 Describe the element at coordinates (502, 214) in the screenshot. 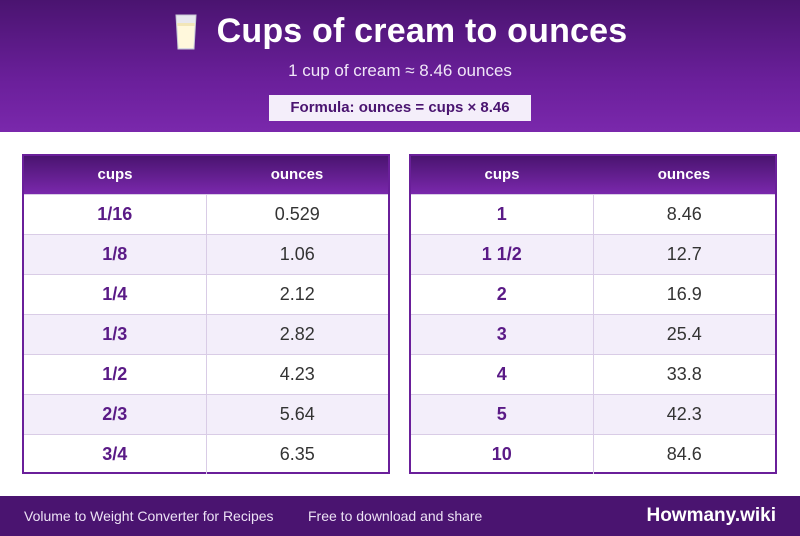

I see `cups-cell: 1` at that location.